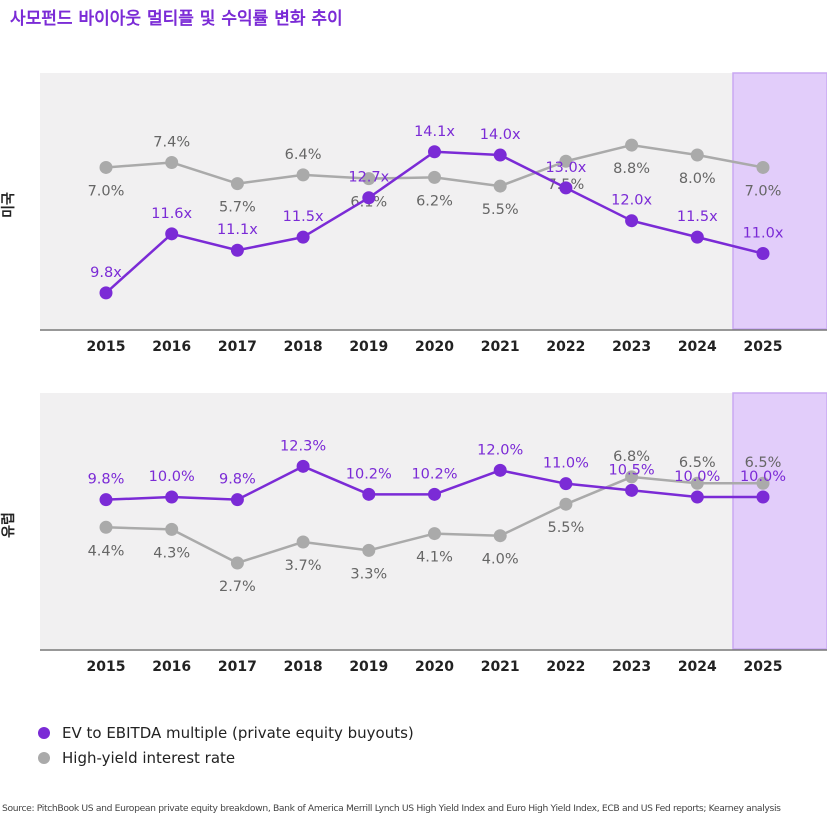 The image size is (827, 823). What do you see at coordinates (171, 142) in the screenshot?
I see `data-label: 7.4%` at bounding box center [171, 142].